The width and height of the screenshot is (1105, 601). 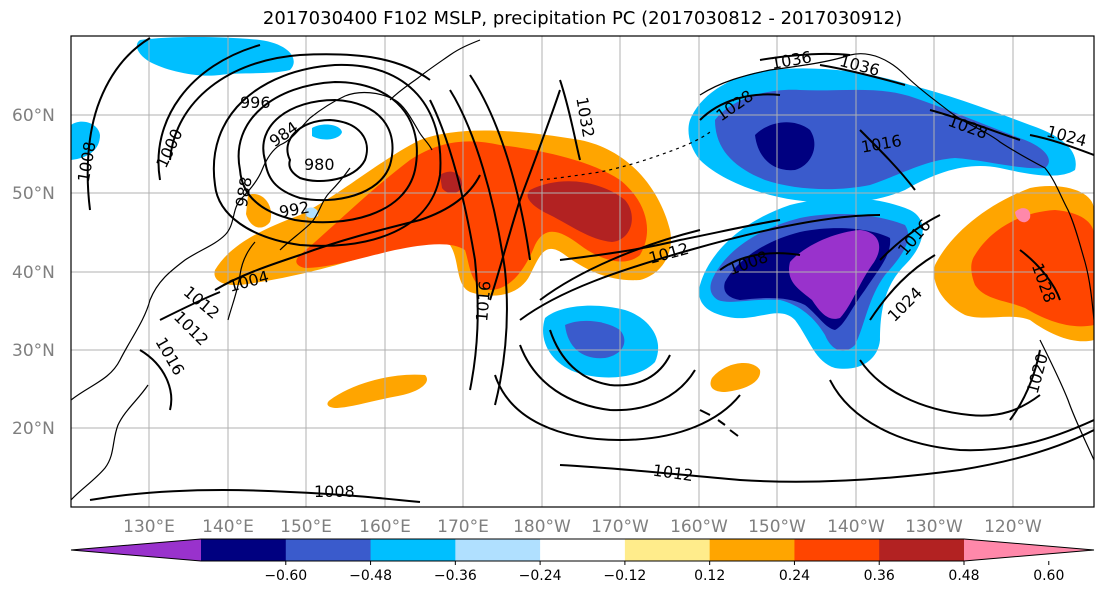 I want to click on colorbar-extend-high, so click(x=1029, y=550).